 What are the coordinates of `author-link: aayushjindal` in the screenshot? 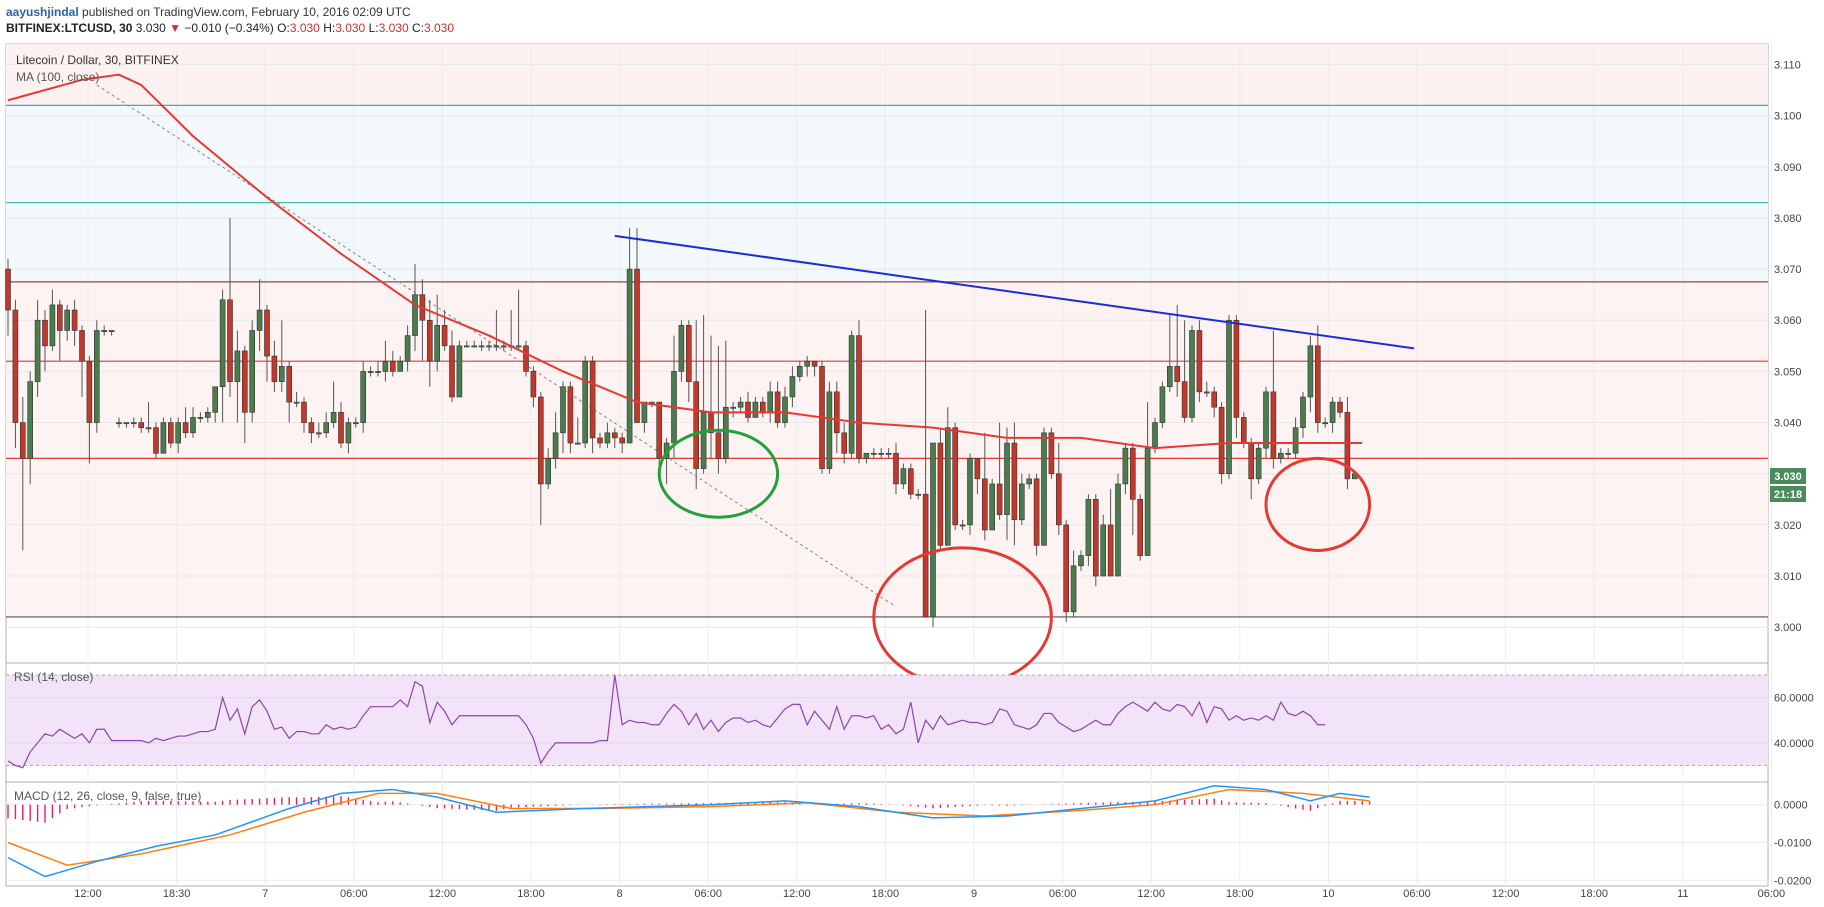 It's located at (42, 12).